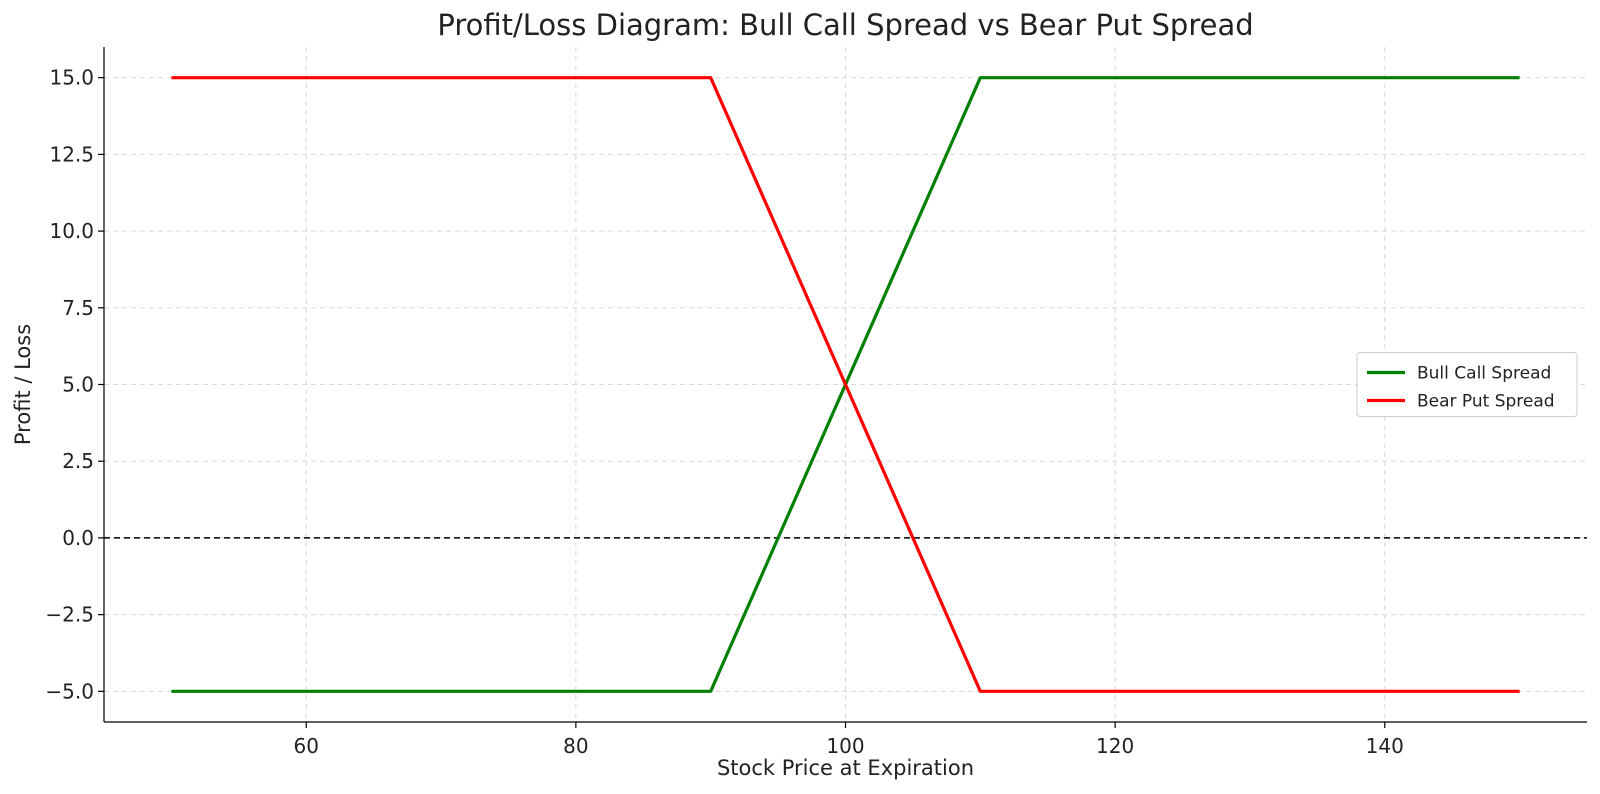  Describe the element at coordinates (845, 746) in the screenshot. I see `x-tick-label: 100` at that location.